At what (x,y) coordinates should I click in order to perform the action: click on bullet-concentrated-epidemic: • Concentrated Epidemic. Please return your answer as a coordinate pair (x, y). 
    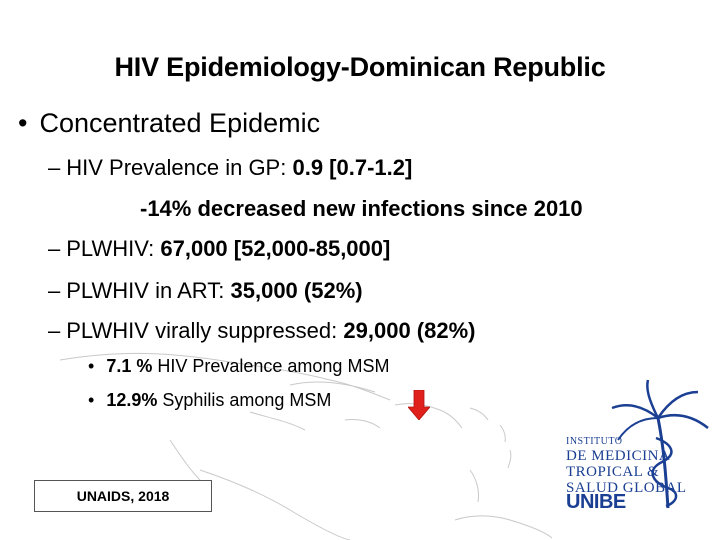
    Looking at the image, I should click on (169, 123).